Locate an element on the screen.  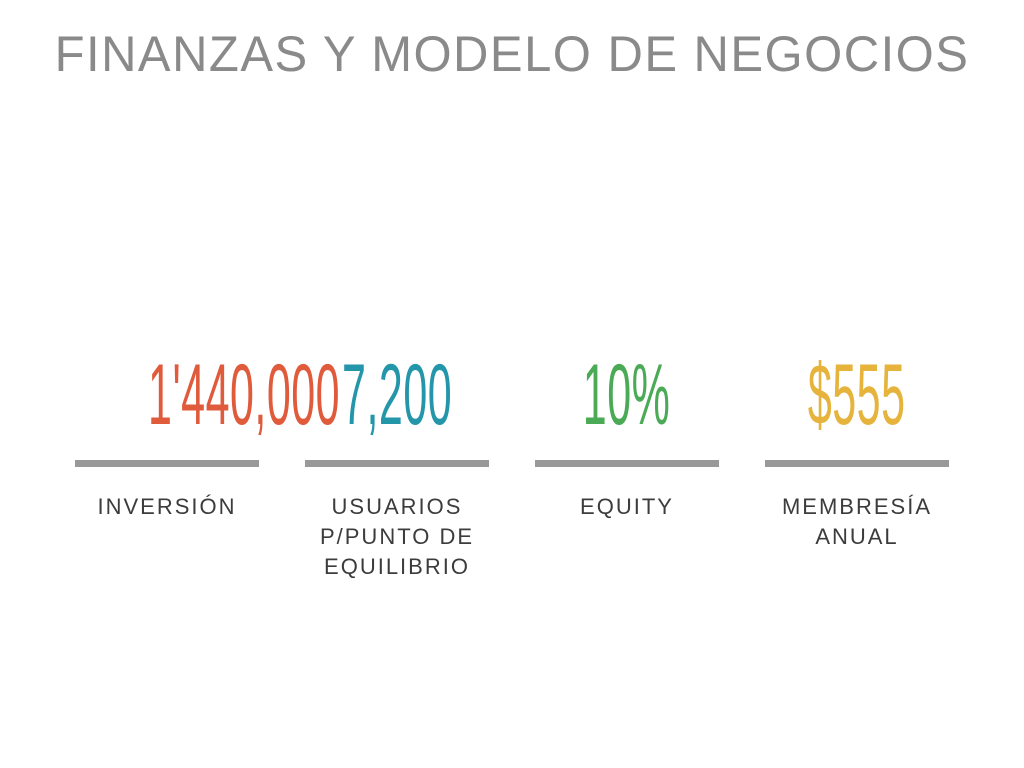
stat-value-equity: 10% is located at coordinates (627, 395).